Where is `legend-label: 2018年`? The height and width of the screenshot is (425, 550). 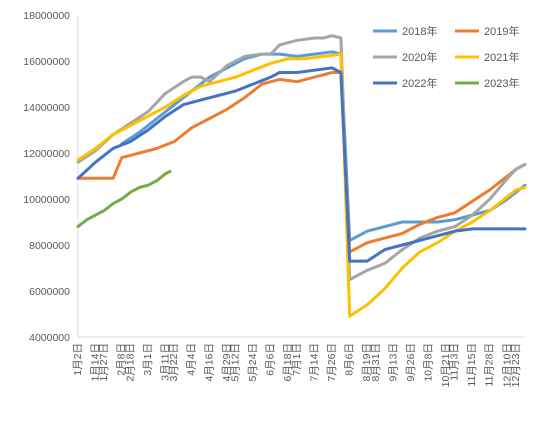
legend-label: 2018年 is located at coordinates (419, 31).